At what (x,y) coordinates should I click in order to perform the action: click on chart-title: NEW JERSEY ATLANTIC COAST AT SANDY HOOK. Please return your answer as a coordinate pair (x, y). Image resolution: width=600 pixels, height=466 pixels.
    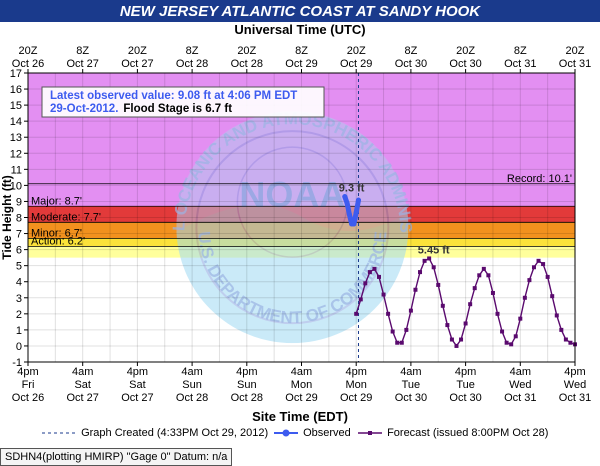
    Looking at the image, I should click on (300, 11).